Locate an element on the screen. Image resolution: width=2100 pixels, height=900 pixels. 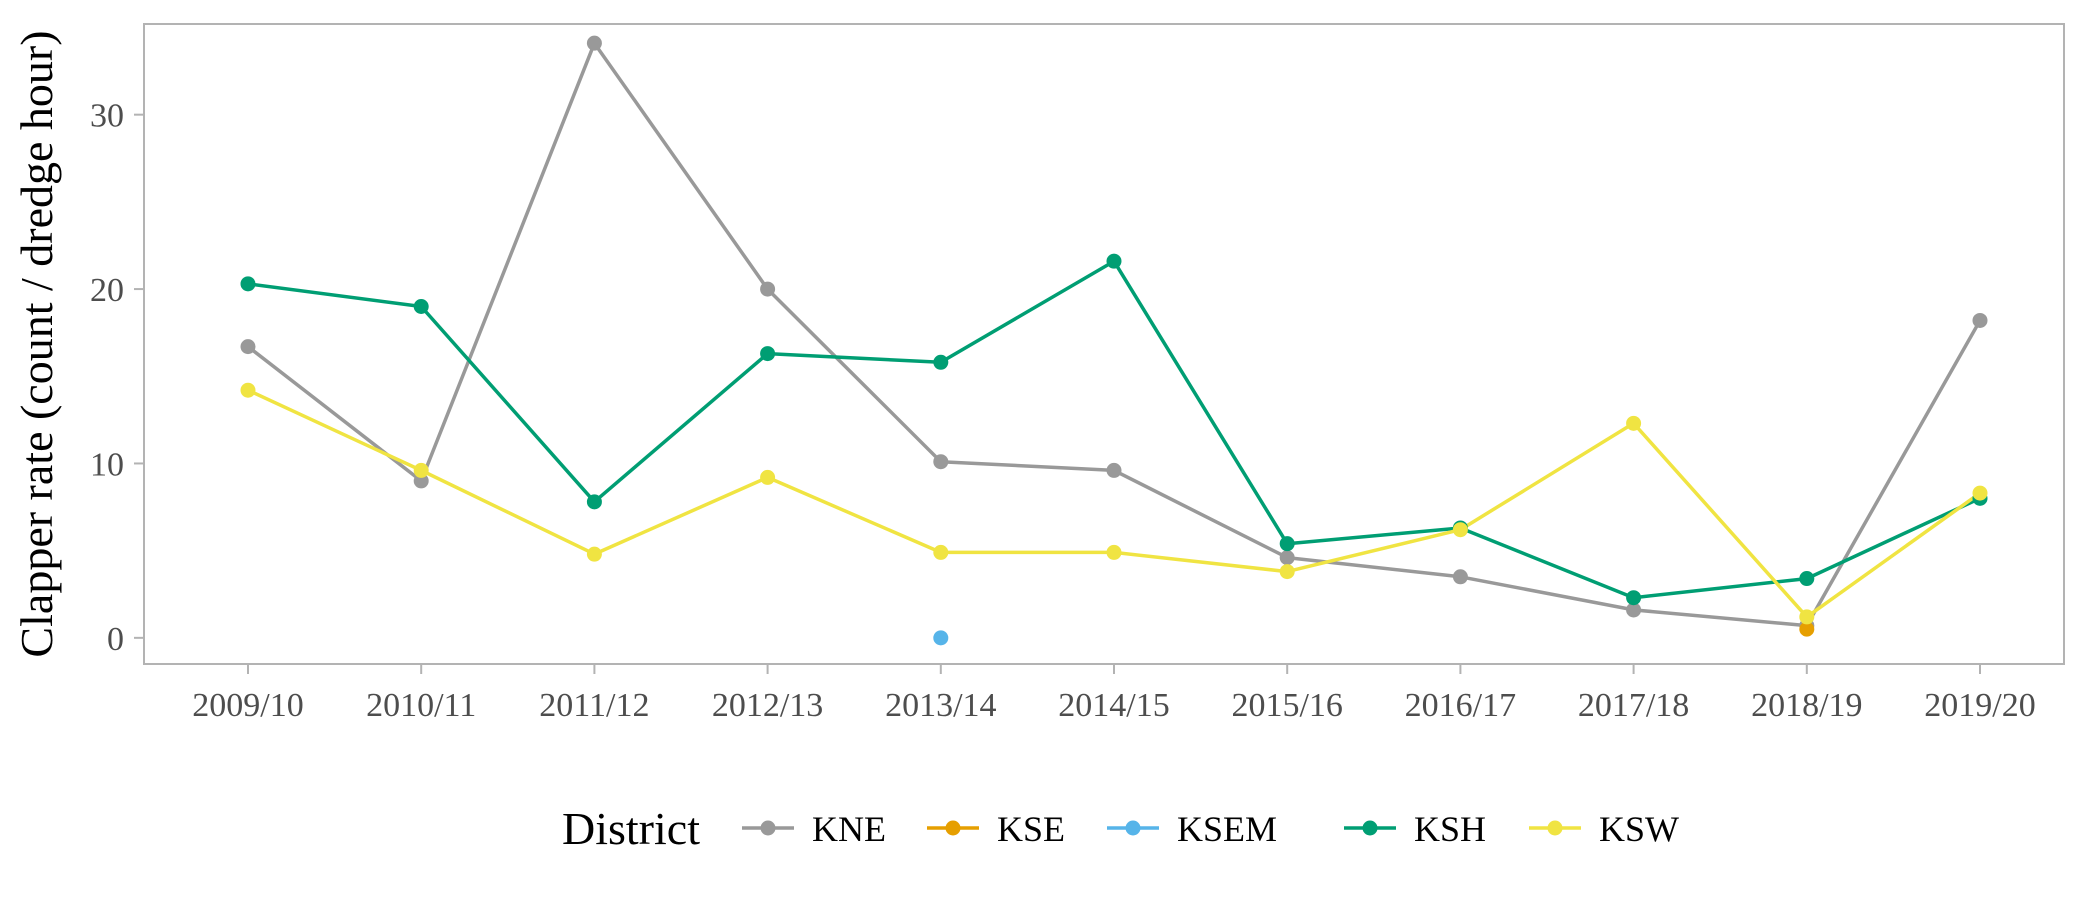
legend-label: KNE is located at coordinates (849, 829).